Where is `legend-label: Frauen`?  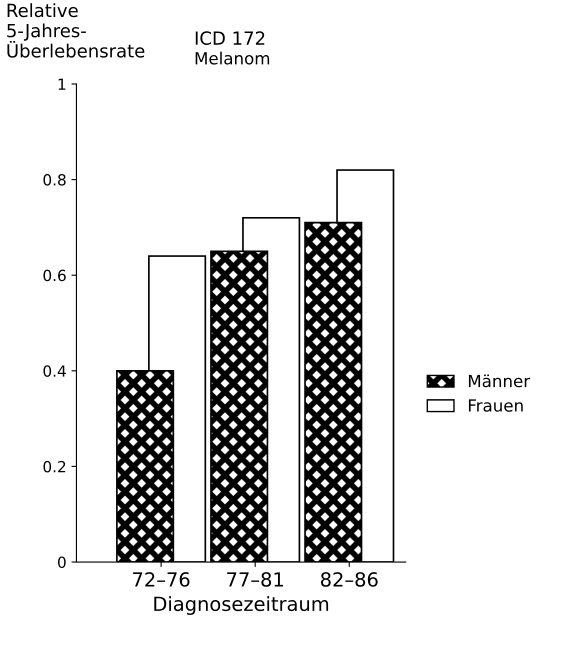
legend-label: Frauen is located at coordinates (495, 405).